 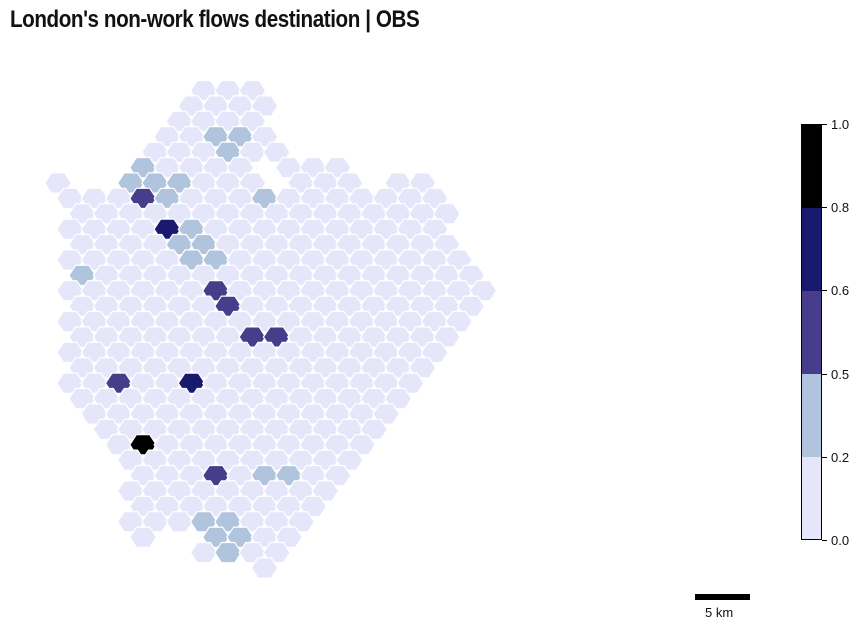 I want to click on colorbar-tick-label: 0.6, so click(x=840, y=290).